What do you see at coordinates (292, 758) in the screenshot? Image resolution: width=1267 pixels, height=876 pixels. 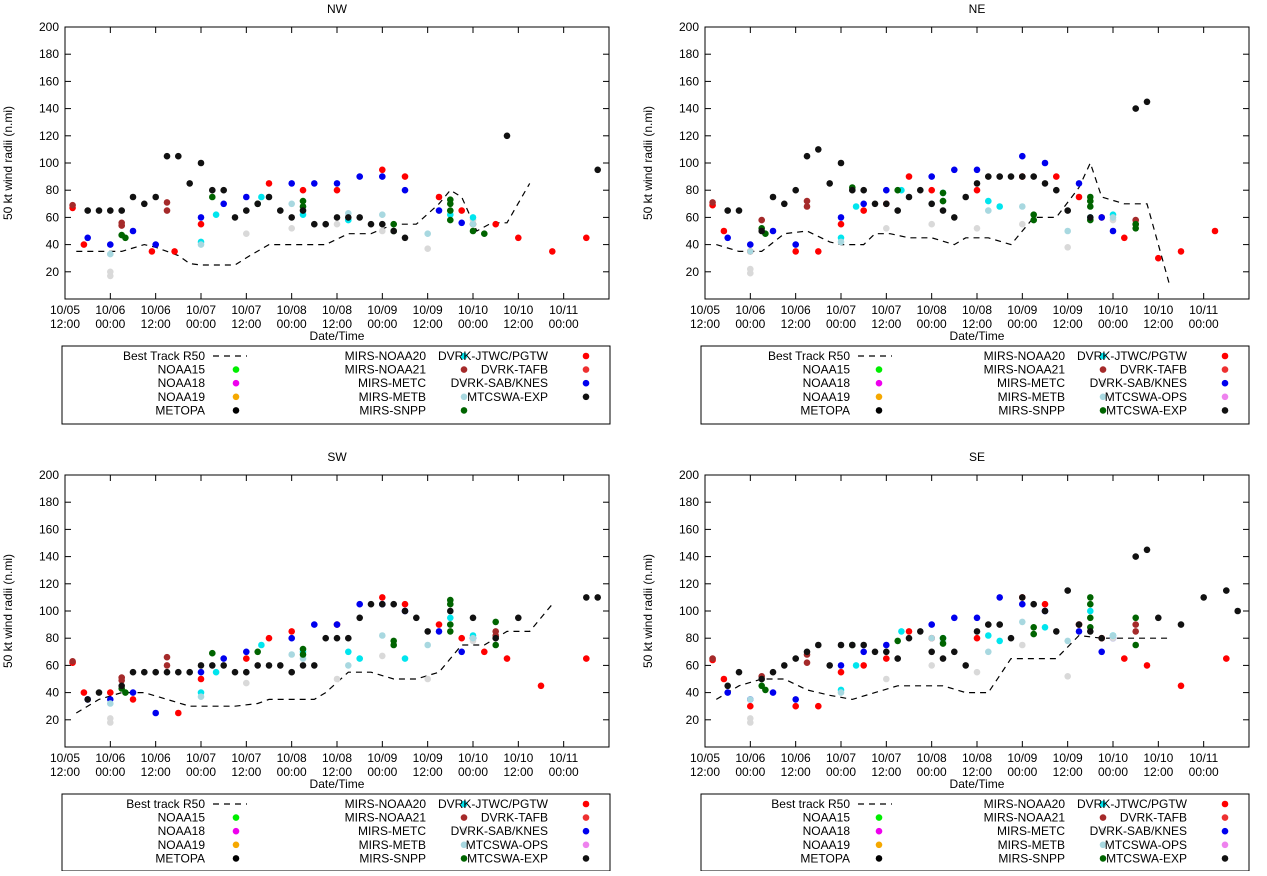 I see `x-tick-label: 10/08` at bounding box center [292, 758].